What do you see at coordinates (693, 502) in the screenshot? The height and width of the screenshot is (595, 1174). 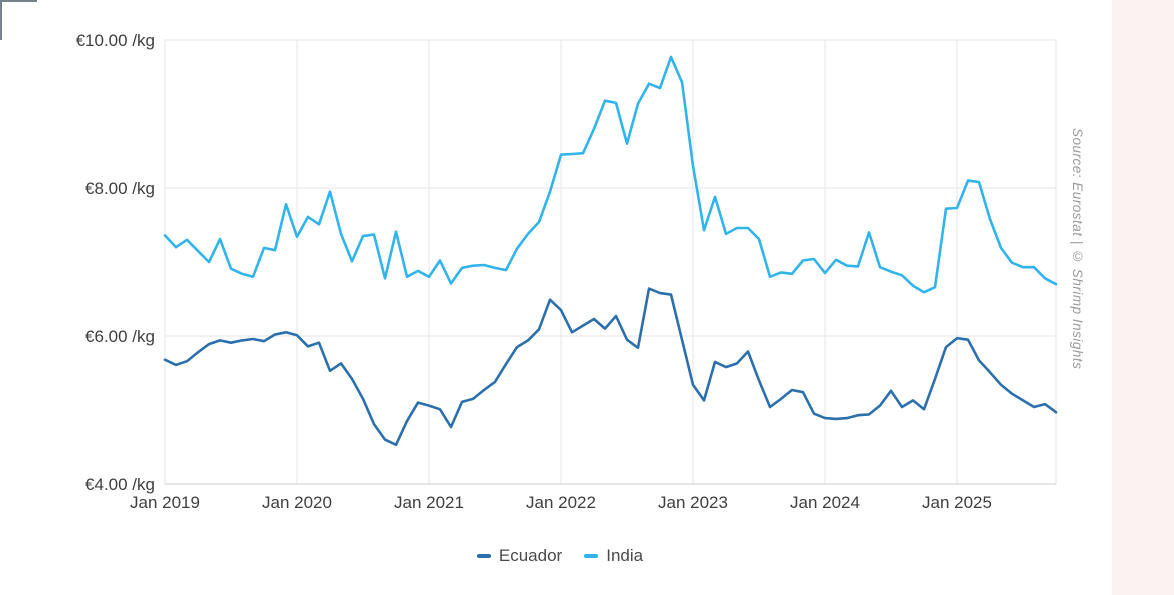 I see `x-axis-tick-label: Jan 2023` at bounding box center [693, 502].